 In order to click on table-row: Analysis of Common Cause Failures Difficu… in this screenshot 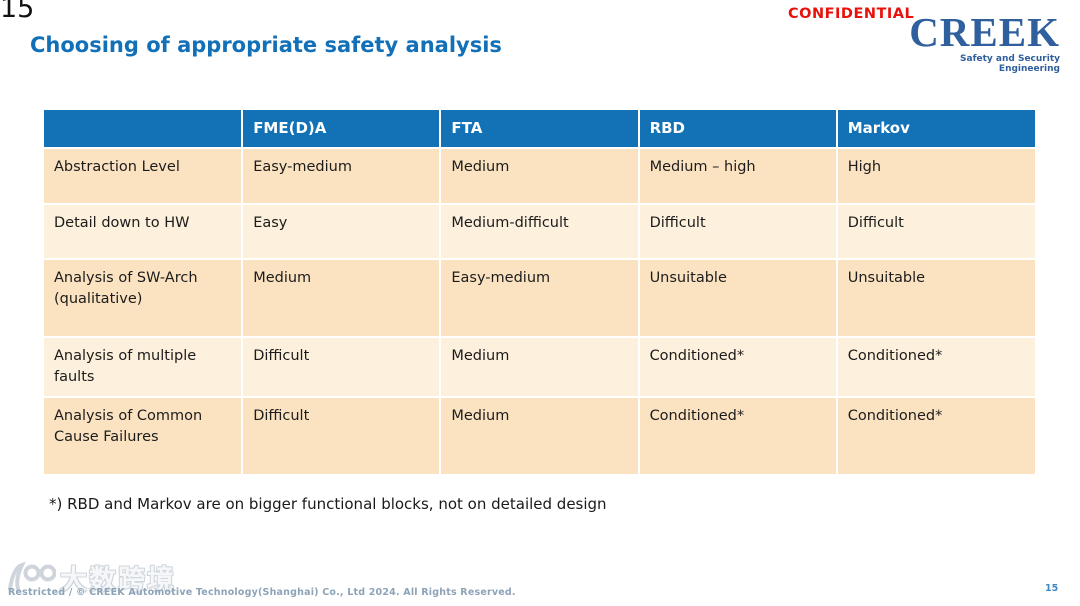, I will do `click(539, 435)`.